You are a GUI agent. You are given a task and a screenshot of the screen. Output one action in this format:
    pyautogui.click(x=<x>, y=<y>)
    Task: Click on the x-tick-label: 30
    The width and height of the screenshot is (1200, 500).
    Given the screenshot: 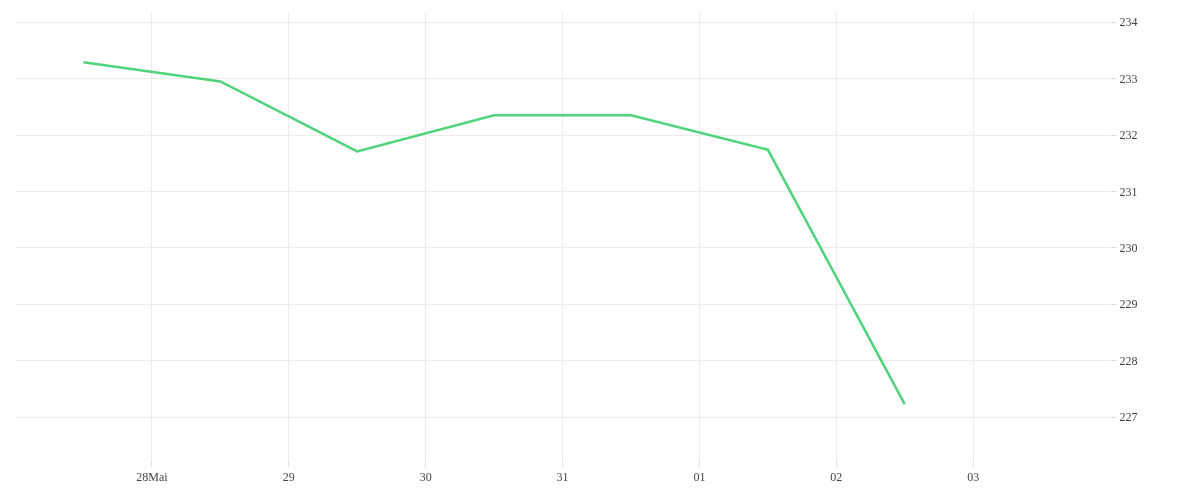 What is the action you would take?
    pyautogui.click(x=425, y=477)
    